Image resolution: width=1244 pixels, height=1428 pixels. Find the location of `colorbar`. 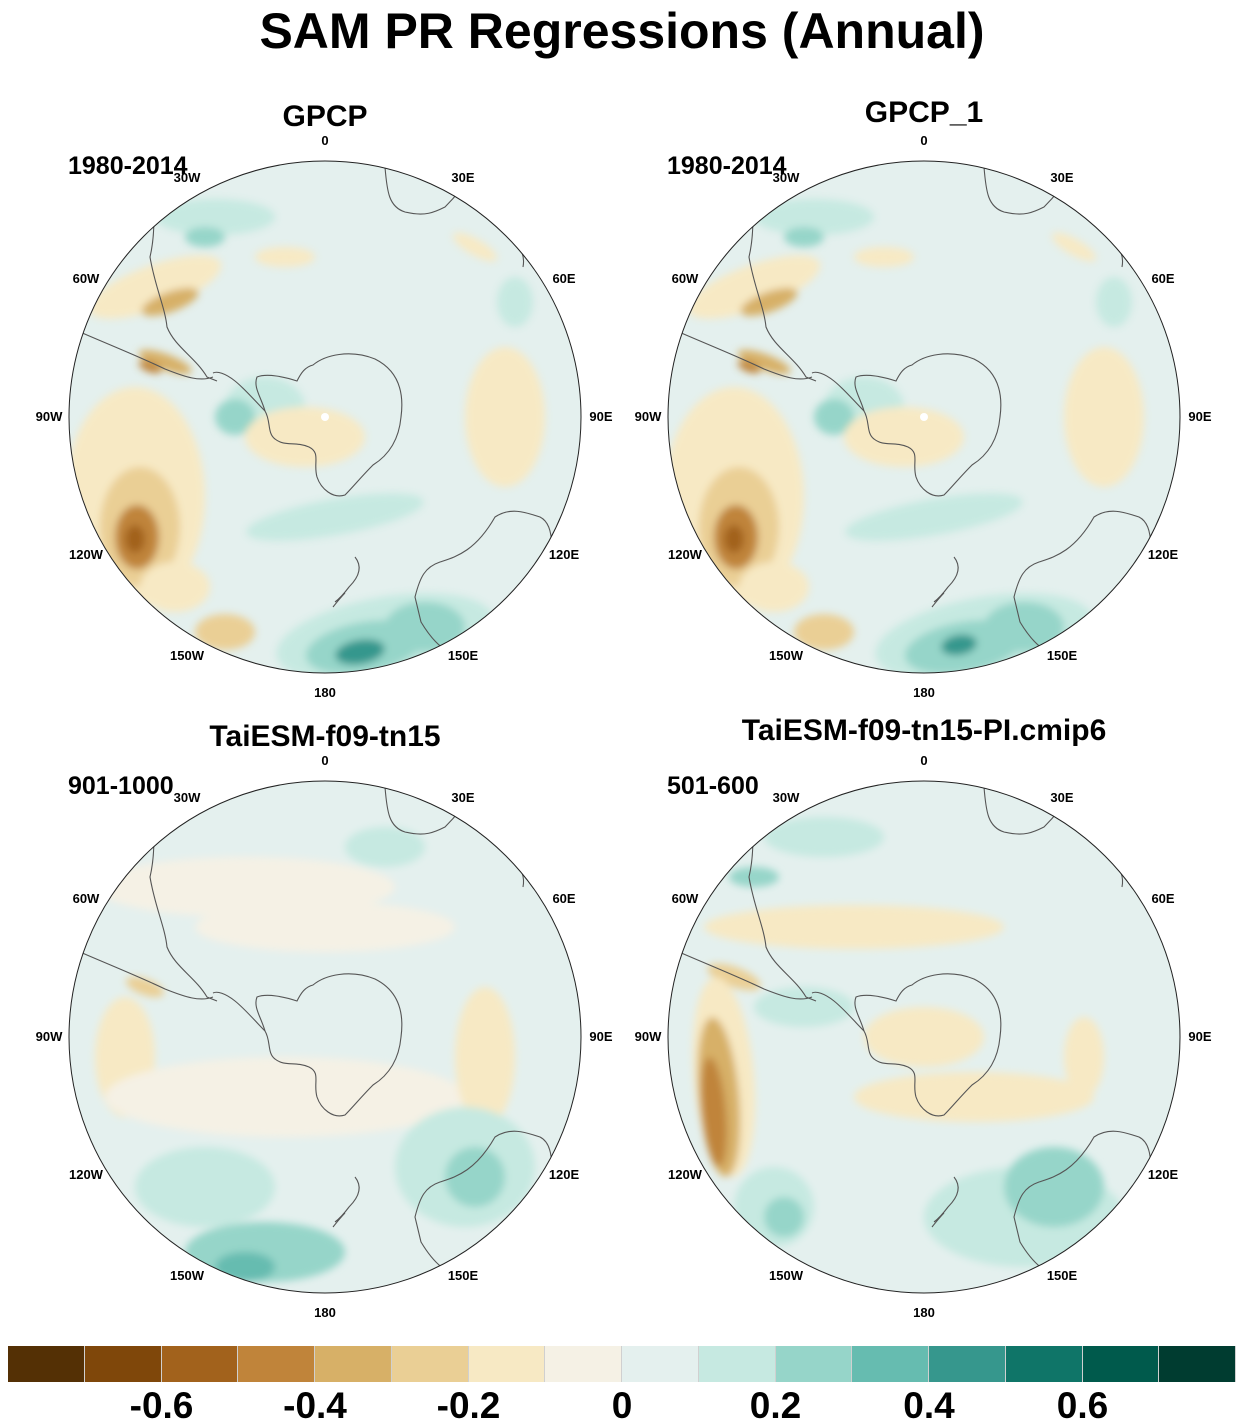

colorbar is located at coordinates (622, 1364).